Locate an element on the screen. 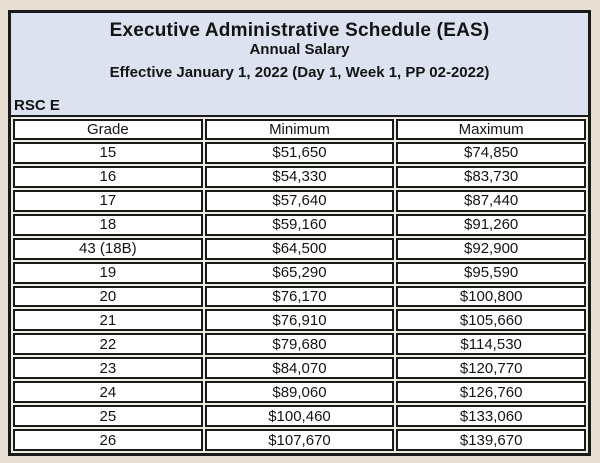 This screenshot has width=600, height=463. column-header-minimum: Minimum is located at coordinates (299, 129).